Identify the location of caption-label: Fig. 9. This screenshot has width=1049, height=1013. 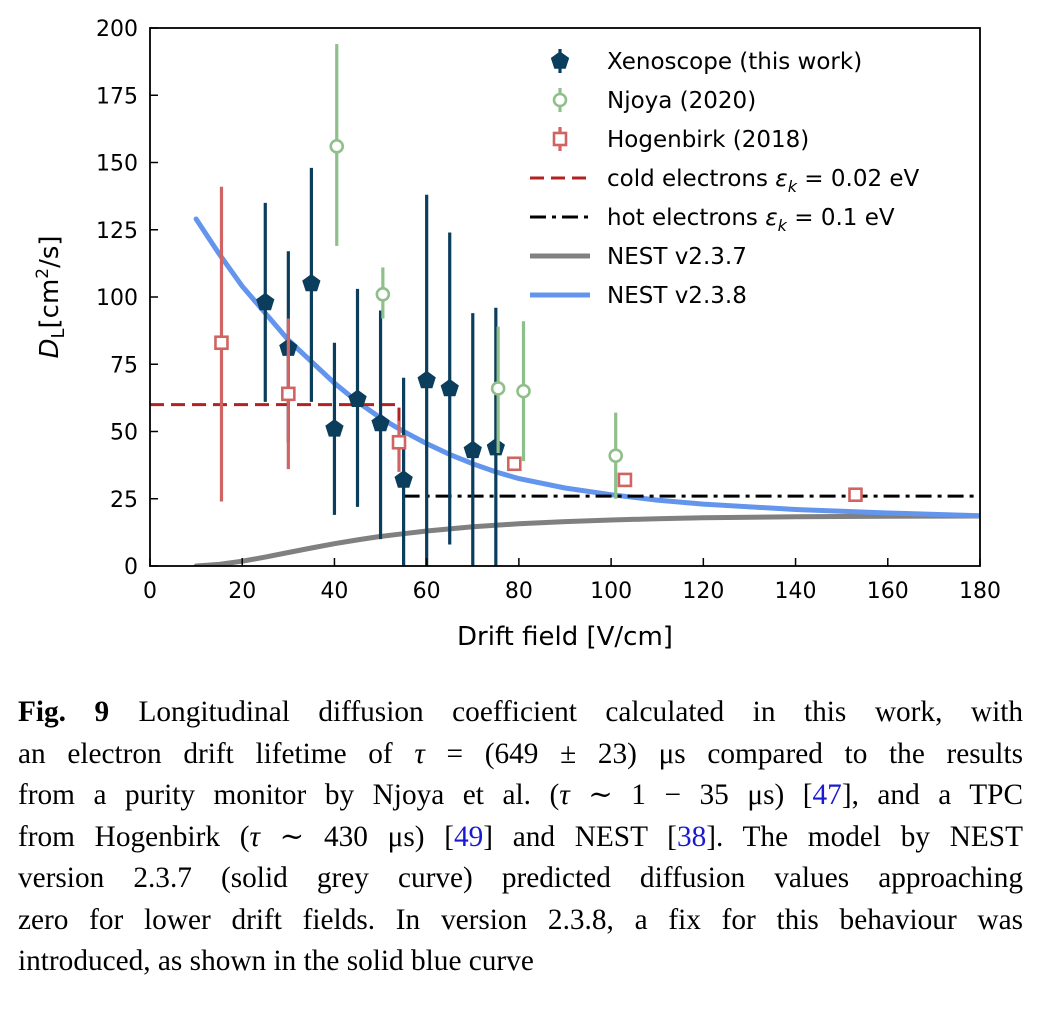
(64, 712).